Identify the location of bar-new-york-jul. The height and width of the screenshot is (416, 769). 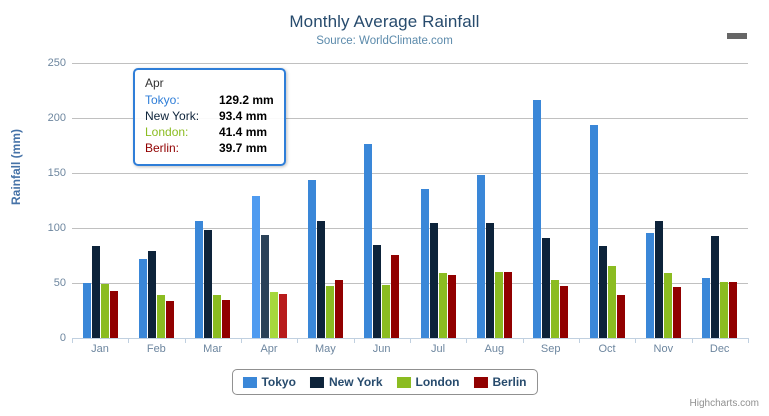
(433, 280).